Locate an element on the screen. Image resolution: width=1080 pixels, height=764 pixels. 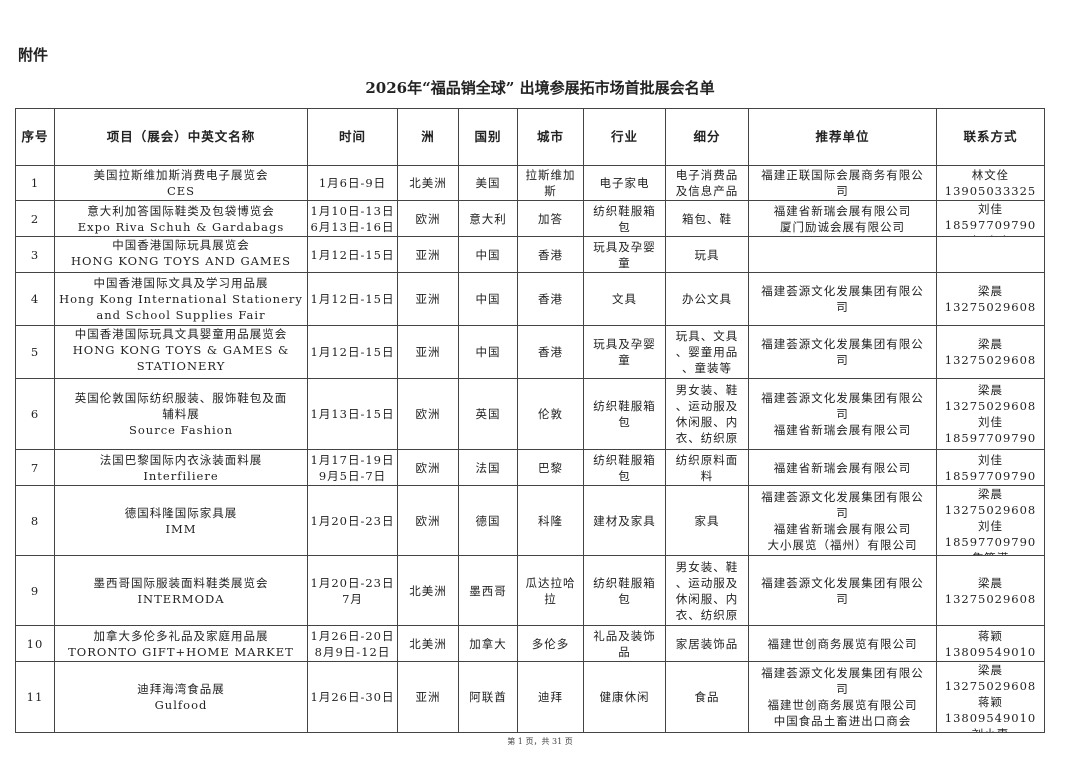
cell-name: 迪拜海湾食品展 Gulfood is located at coordinates (181, 697).